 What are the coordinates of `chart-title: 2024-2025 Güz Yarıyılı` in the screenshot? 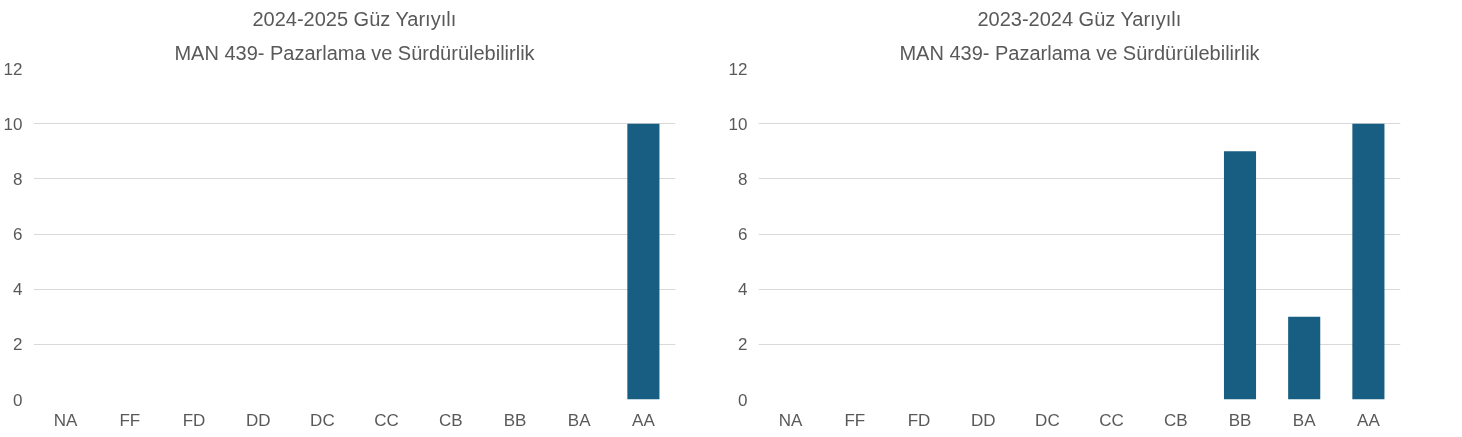 It's located at (354, 18).